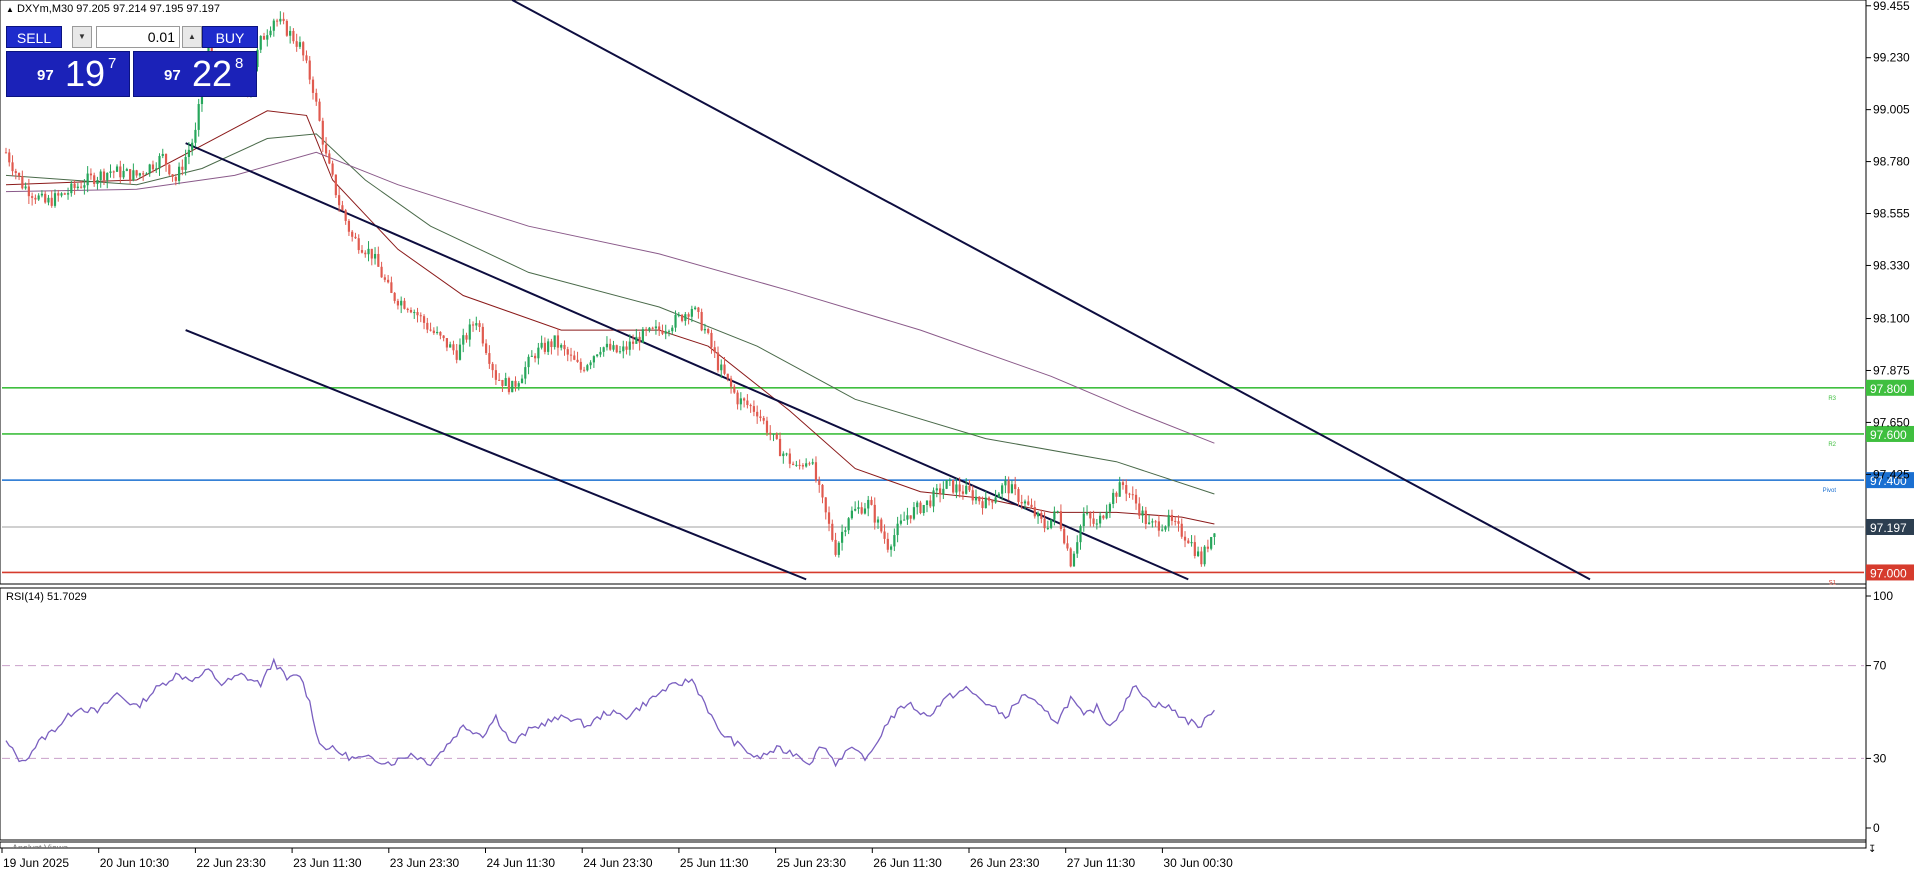 The image size is (1916, 874). Describe the element at coordinates (10, 9) in the screenshot. I see `menu-triangle-icon: ▲` at that location.